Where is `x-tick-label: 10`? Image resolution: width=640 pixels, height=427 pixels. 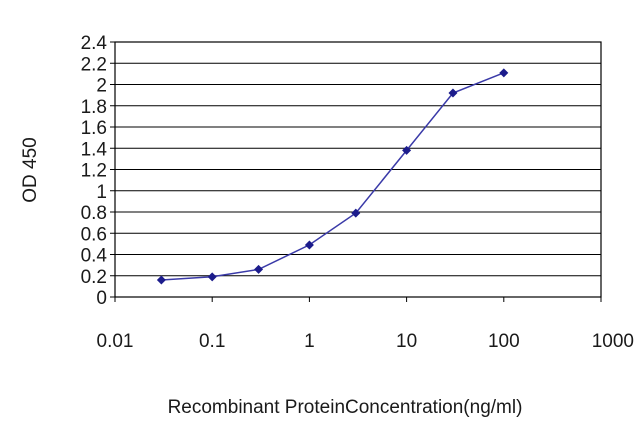 x-tick-label: 10 is located at coordinates (406, 341).